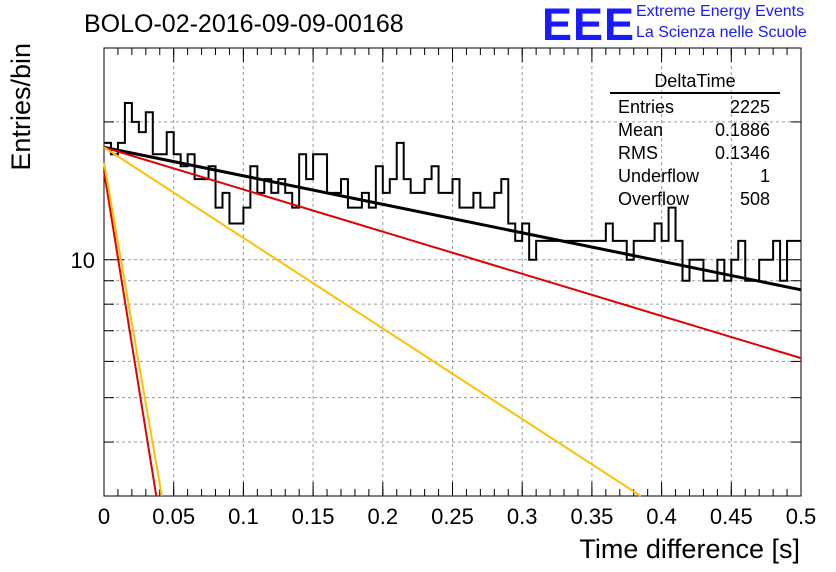  I want to click on stats-value: 0.1346, so click(742, 153).